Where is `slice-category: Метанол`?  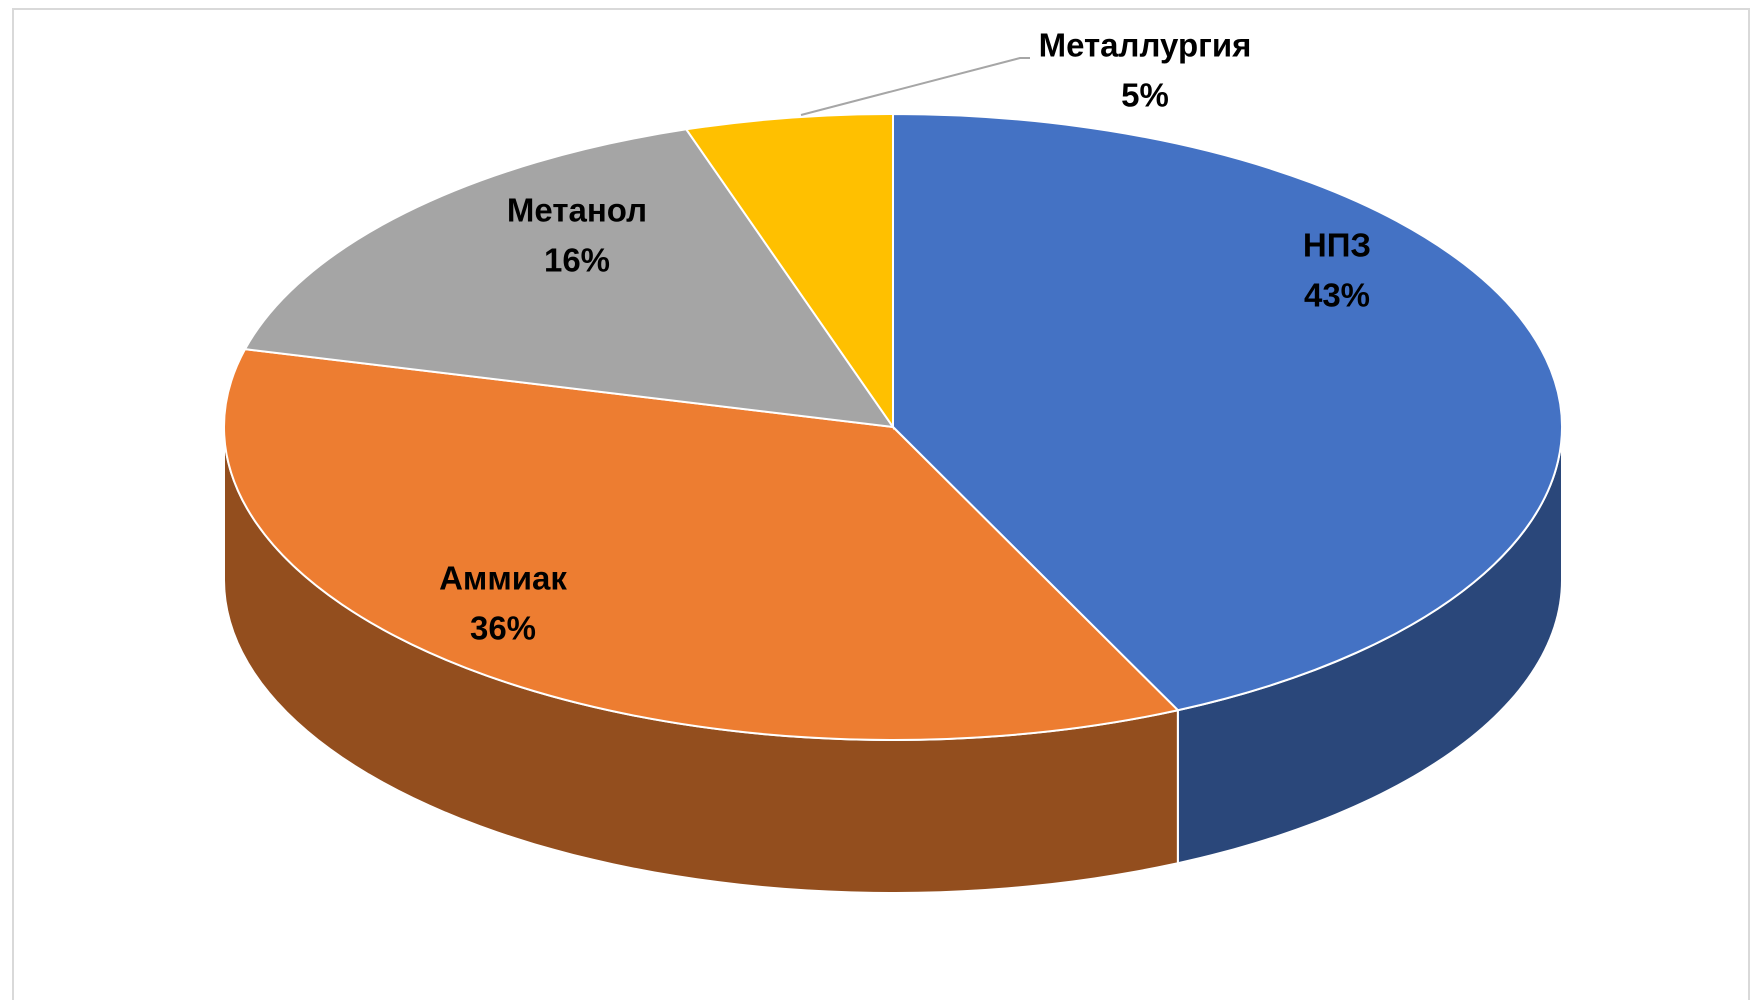
slice-category: Метанол is located at coordinates (577, 210).